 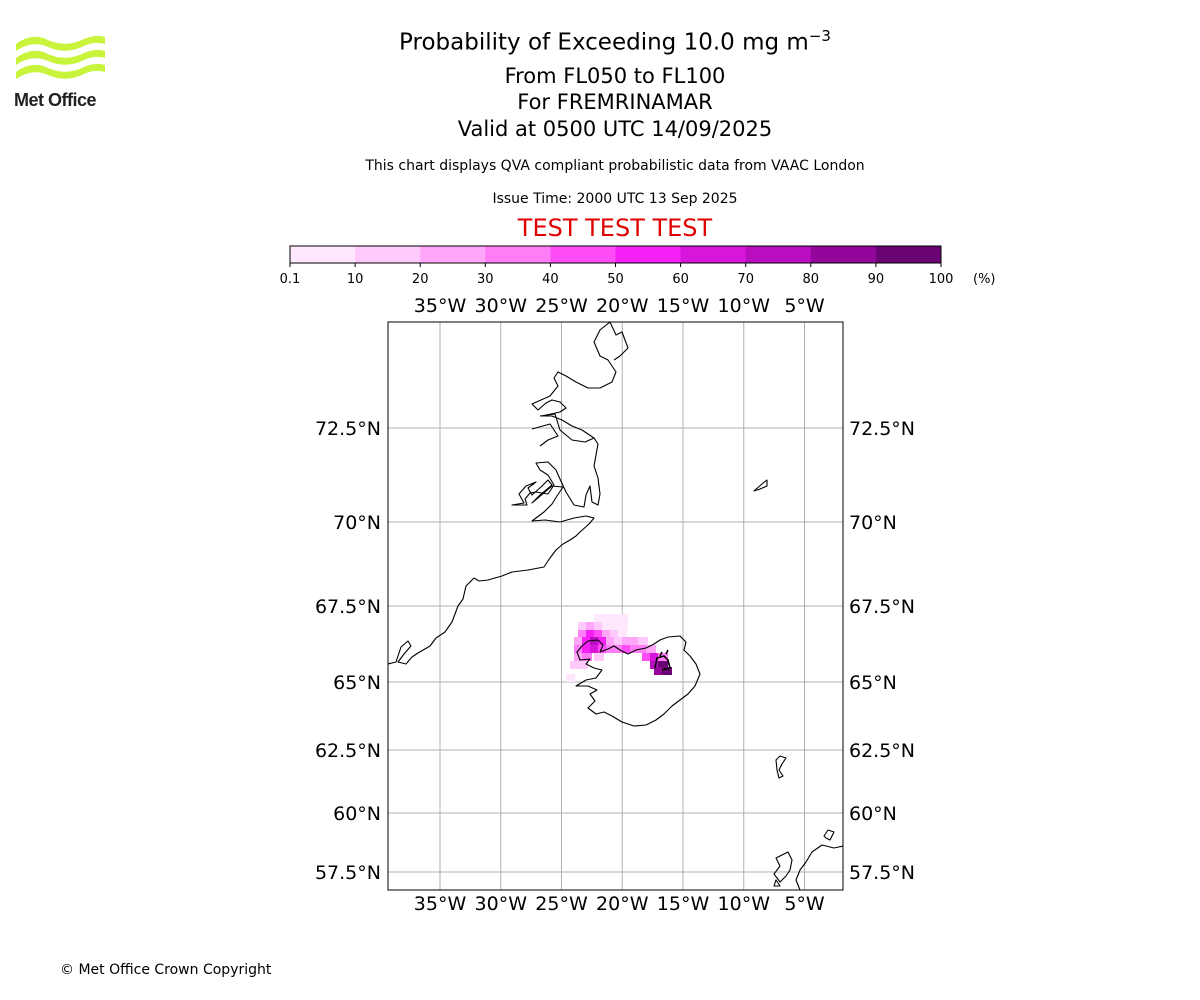 What do you see at coordinates (744, 904) in the screenshot?
I see `longitude-label: 10°W` at bounding box center [744, 904].